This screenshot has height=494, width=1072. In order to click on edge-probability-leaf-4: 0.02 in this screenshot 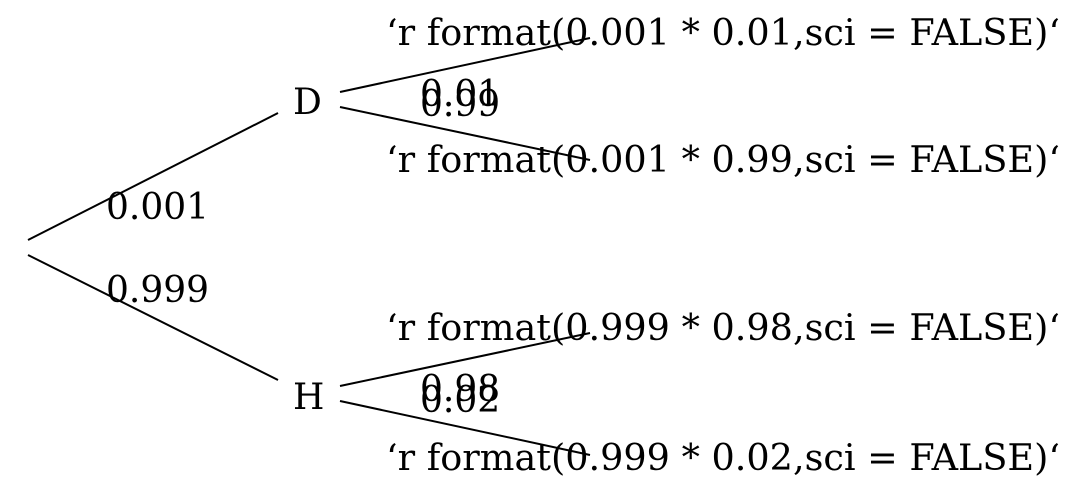, I will do `click(460, 400)`.